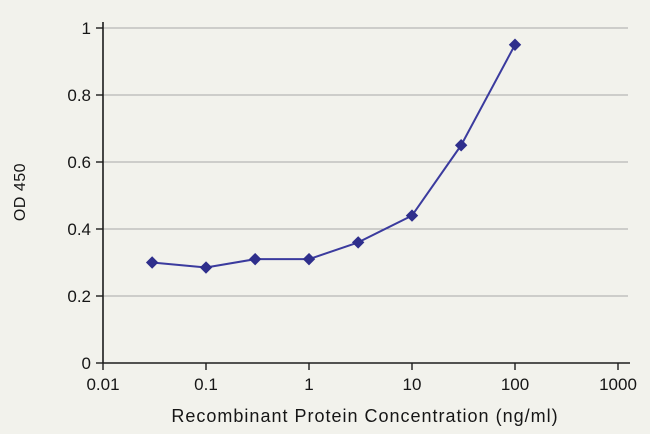 This screenshot has height=434, width=650. I want to click on y-tick-label: 1, so click(86, 28).